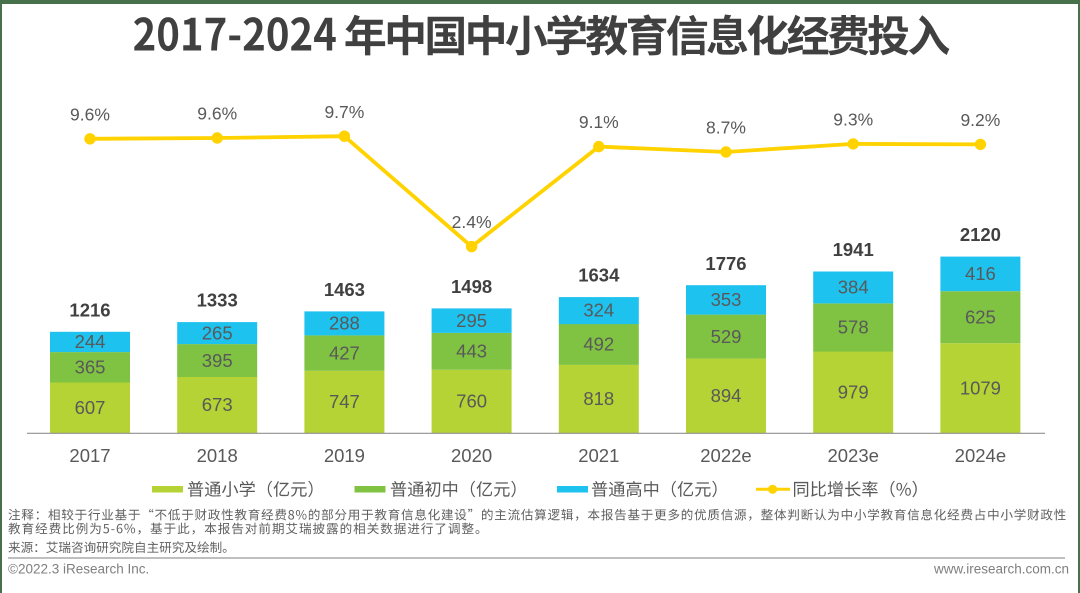 The image size is (1080, 593). Describe the element at coordinates (217, 404) in the screenshot. I see `svg-text: 673` at that location.